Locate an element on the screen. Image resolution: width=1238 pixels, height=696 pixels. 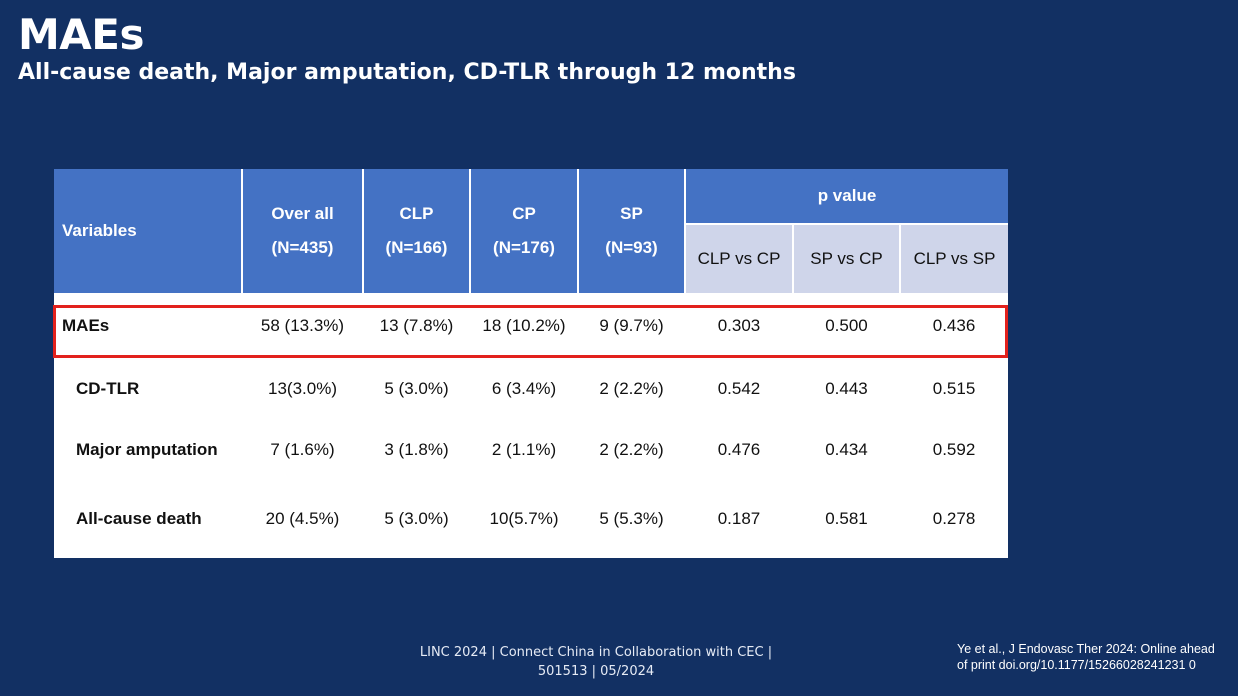
cell-cp: 10(5.7%) is located at coordinates (524, 519).